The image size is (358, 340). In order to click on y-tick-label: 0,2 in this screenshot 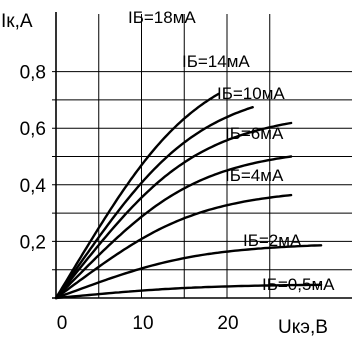, I will do `click(33, 242)`.